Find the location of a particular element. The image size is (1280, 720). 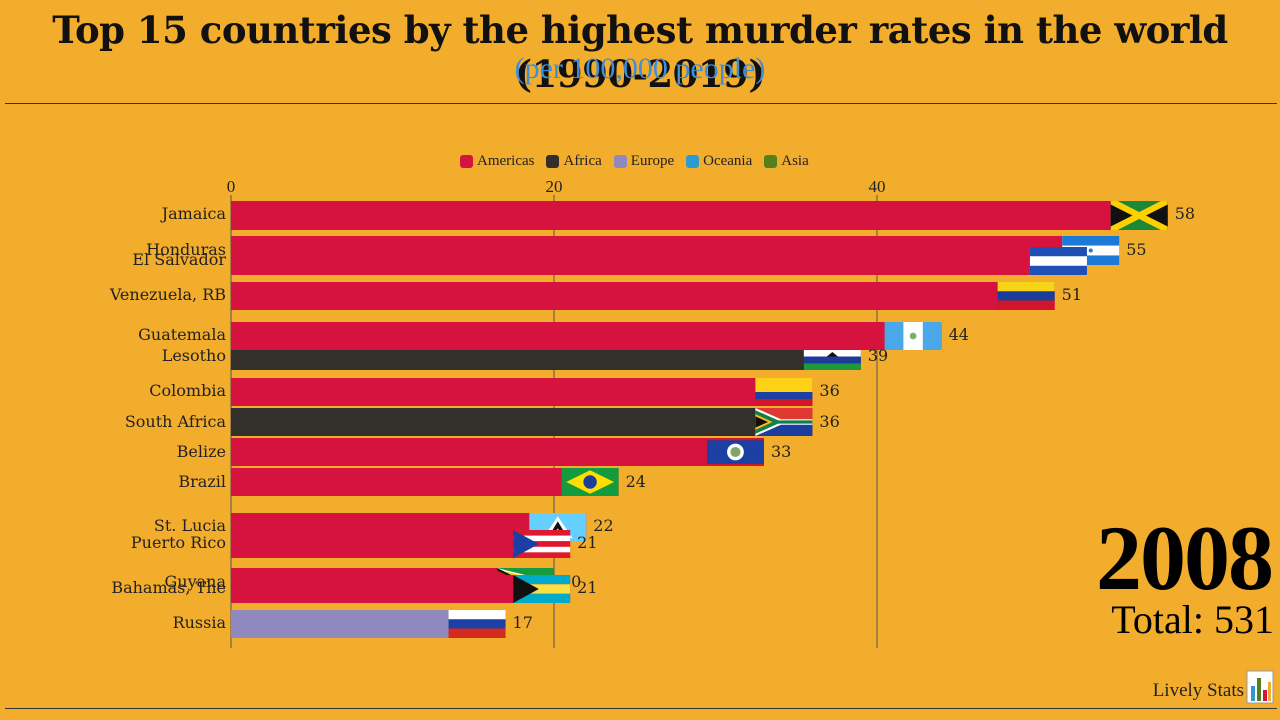

category-label: Venezuela, RB is located at coordinates (167, 294).